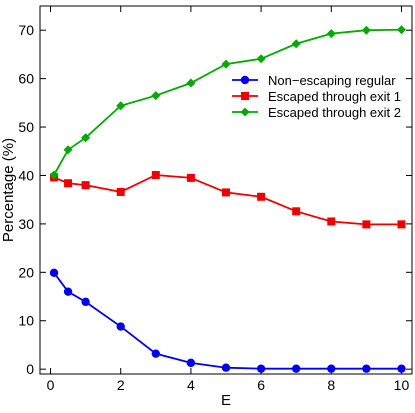  I want to click on legend-label: Non−escaping regular, so click(332, 80).